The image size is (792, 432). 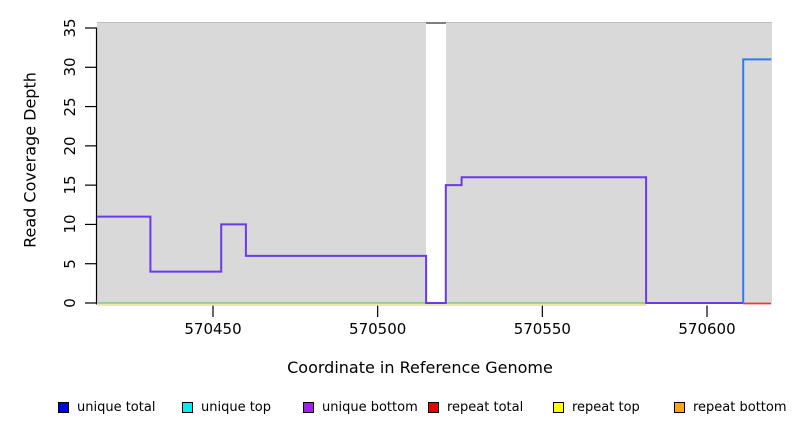 I want to click on y-tick-label: 10, so click(x=70, y=224).